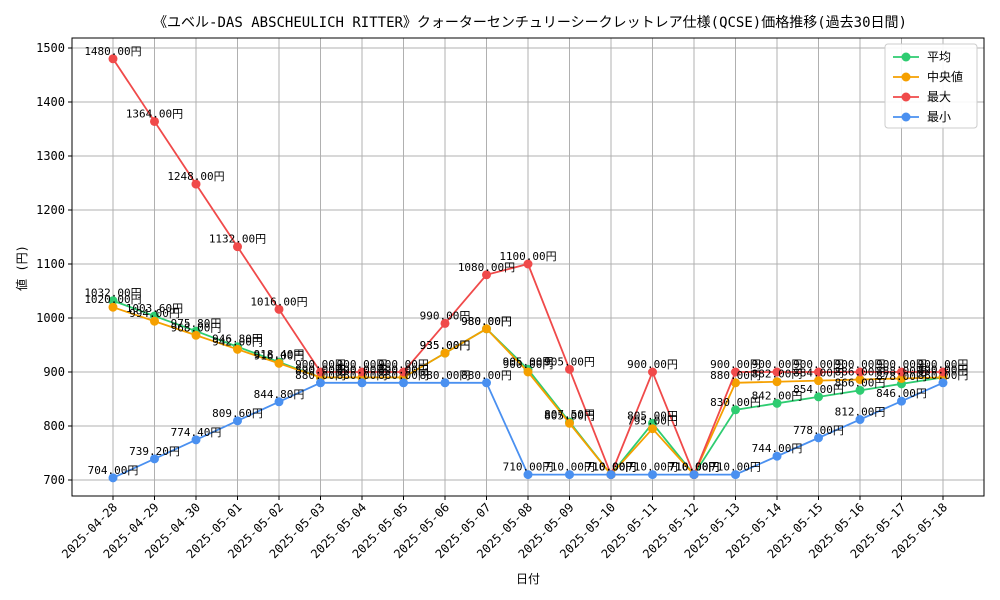 The height and width of the screenshot is (600, 1000). I want to click on data-label: 1020.00円, so click(112, 299).